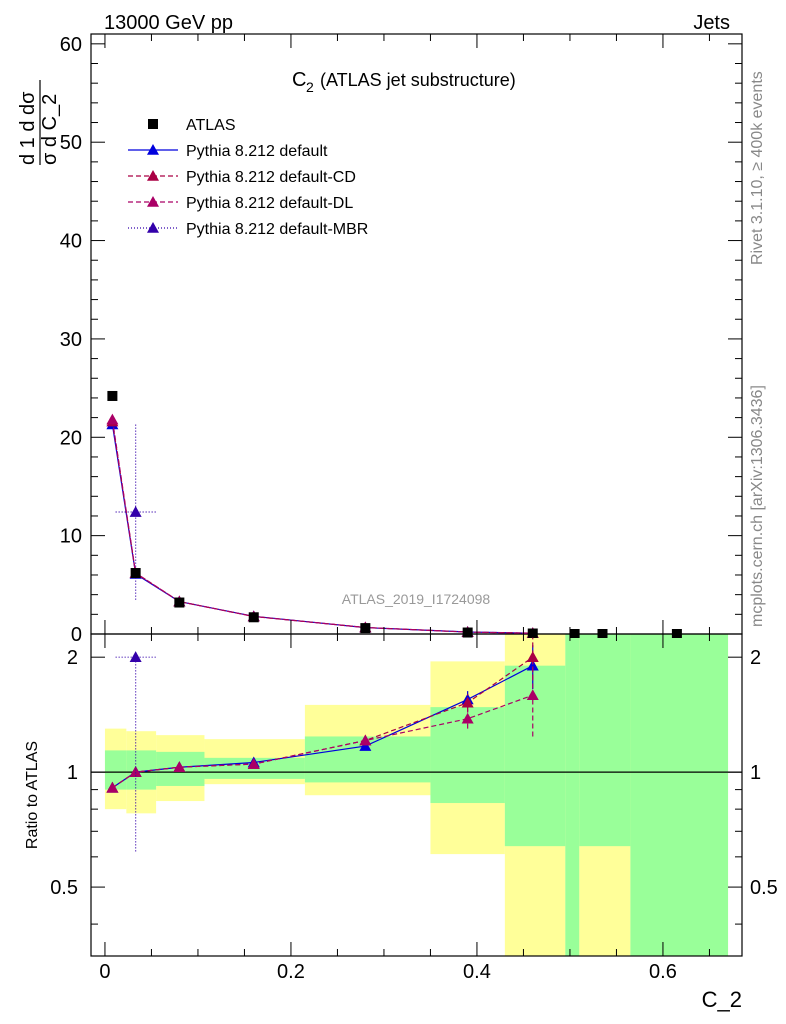 This screenshot has height=1024, width=786. What do you see at coordinates (269, 203) in the screenshot?
I see `legend-label-2: Pythia 8.212 default-DL` at bounding box center [269, 203].